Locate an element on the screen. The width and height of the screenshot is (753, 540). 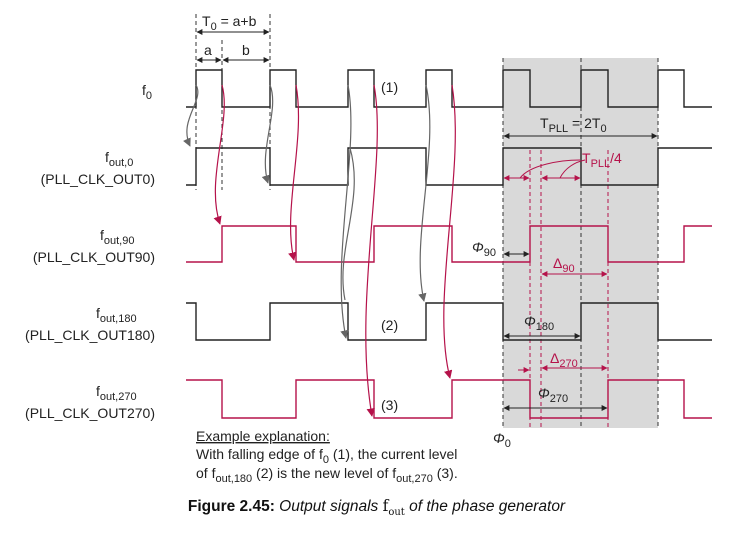
label-fout0-pin: (PLL_CLK_OUT0) is located at coordinates (98, 179).